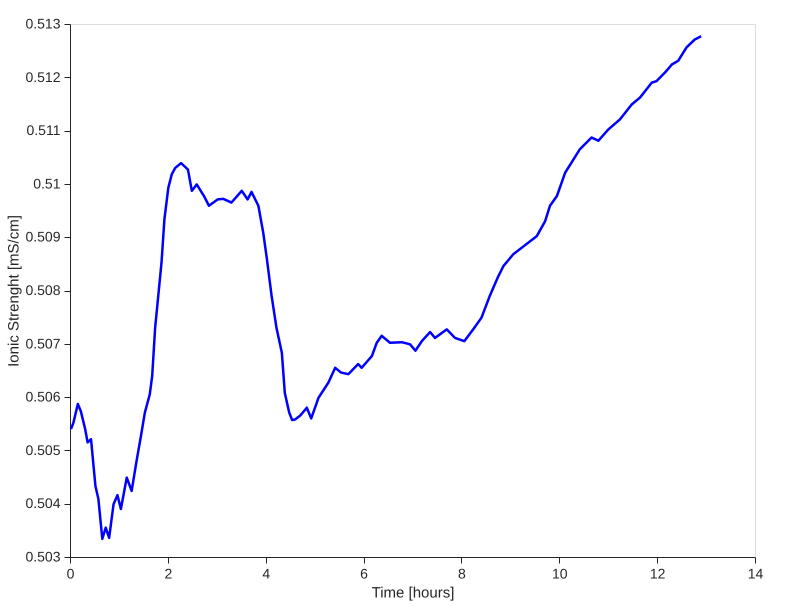  I want to click on x-tick-label: 6, so click(364, 574).